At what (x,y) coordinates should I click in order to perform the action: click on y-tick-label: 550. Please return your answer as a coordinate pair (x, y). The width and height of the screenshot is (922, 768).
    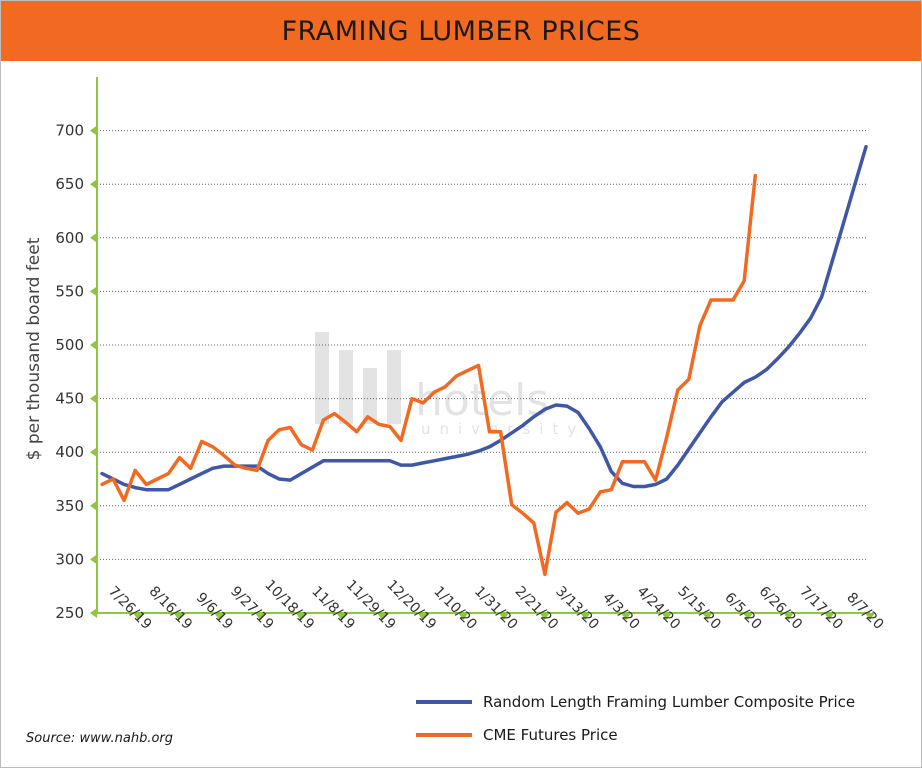
    Looking at the image, I should click on (69, 291).